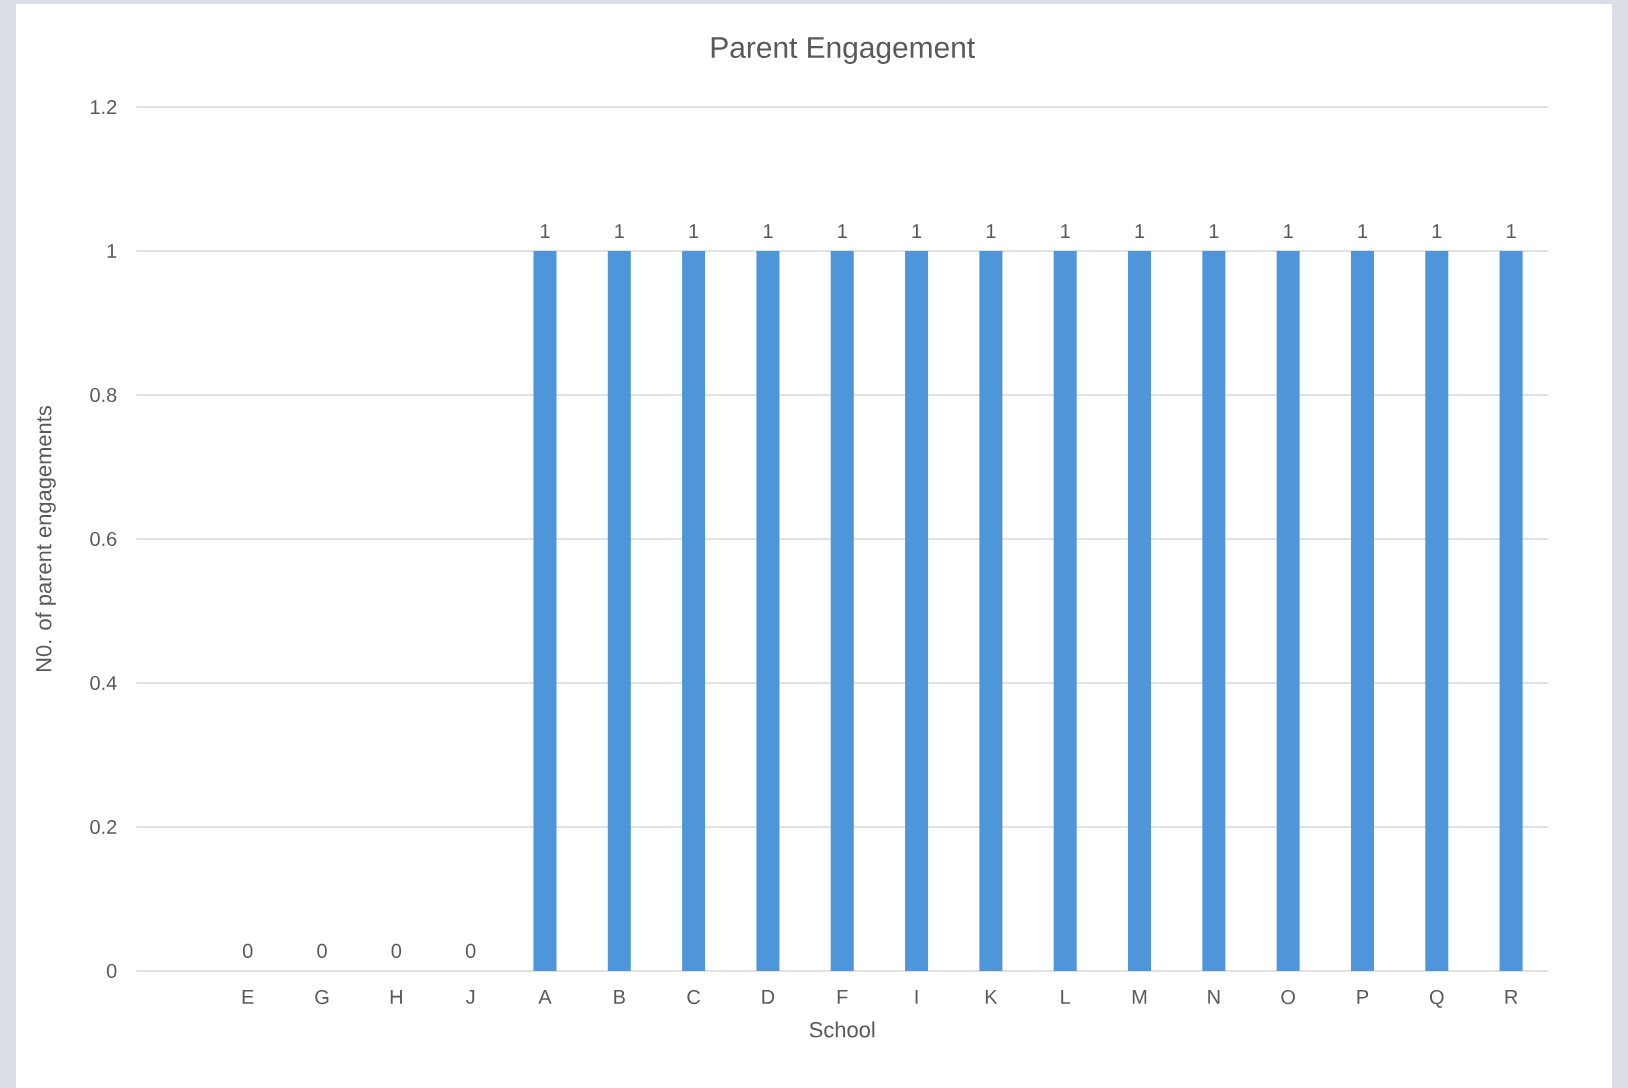 Image resolution: width=1628 pixels, height=1088 pixels. I want to click on x-axis-title: School, so click(842, 1029).